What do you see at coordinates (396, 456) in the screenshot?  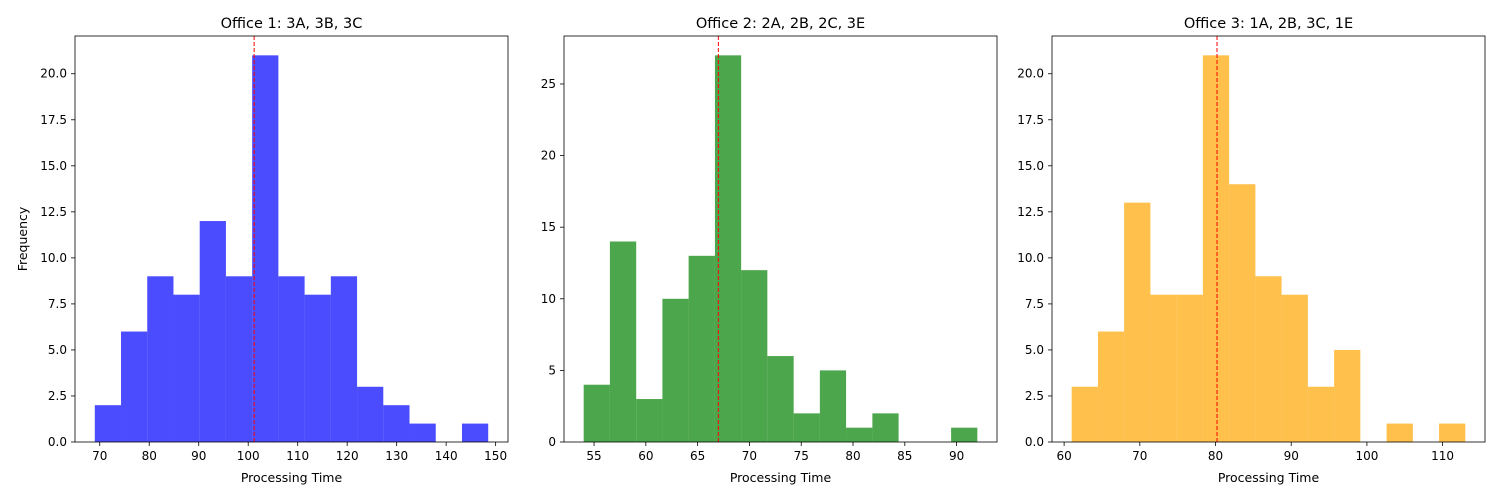 I see `x-tick-label: 130` at bounding box center [396, 456].